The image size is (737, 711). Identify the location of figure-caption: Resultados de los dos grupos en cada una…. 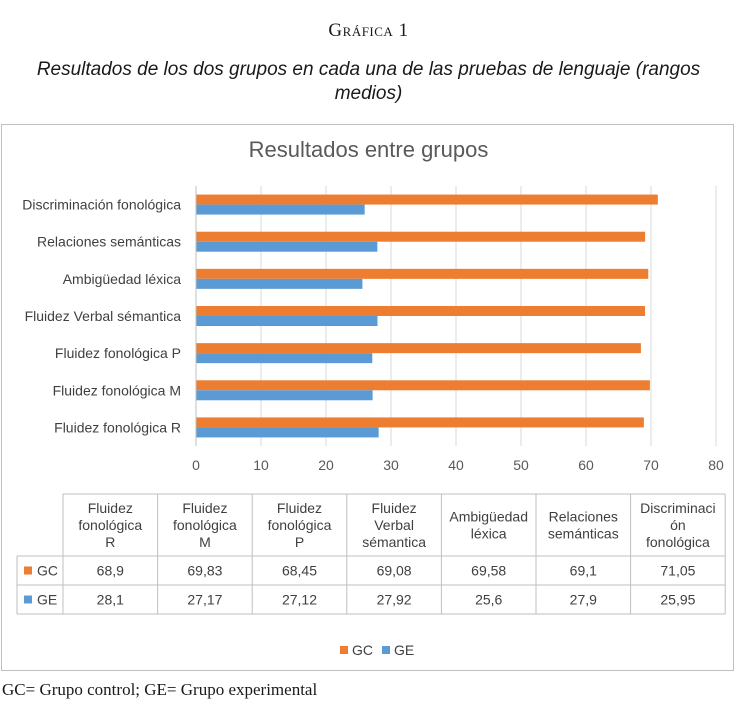
(368, 81).